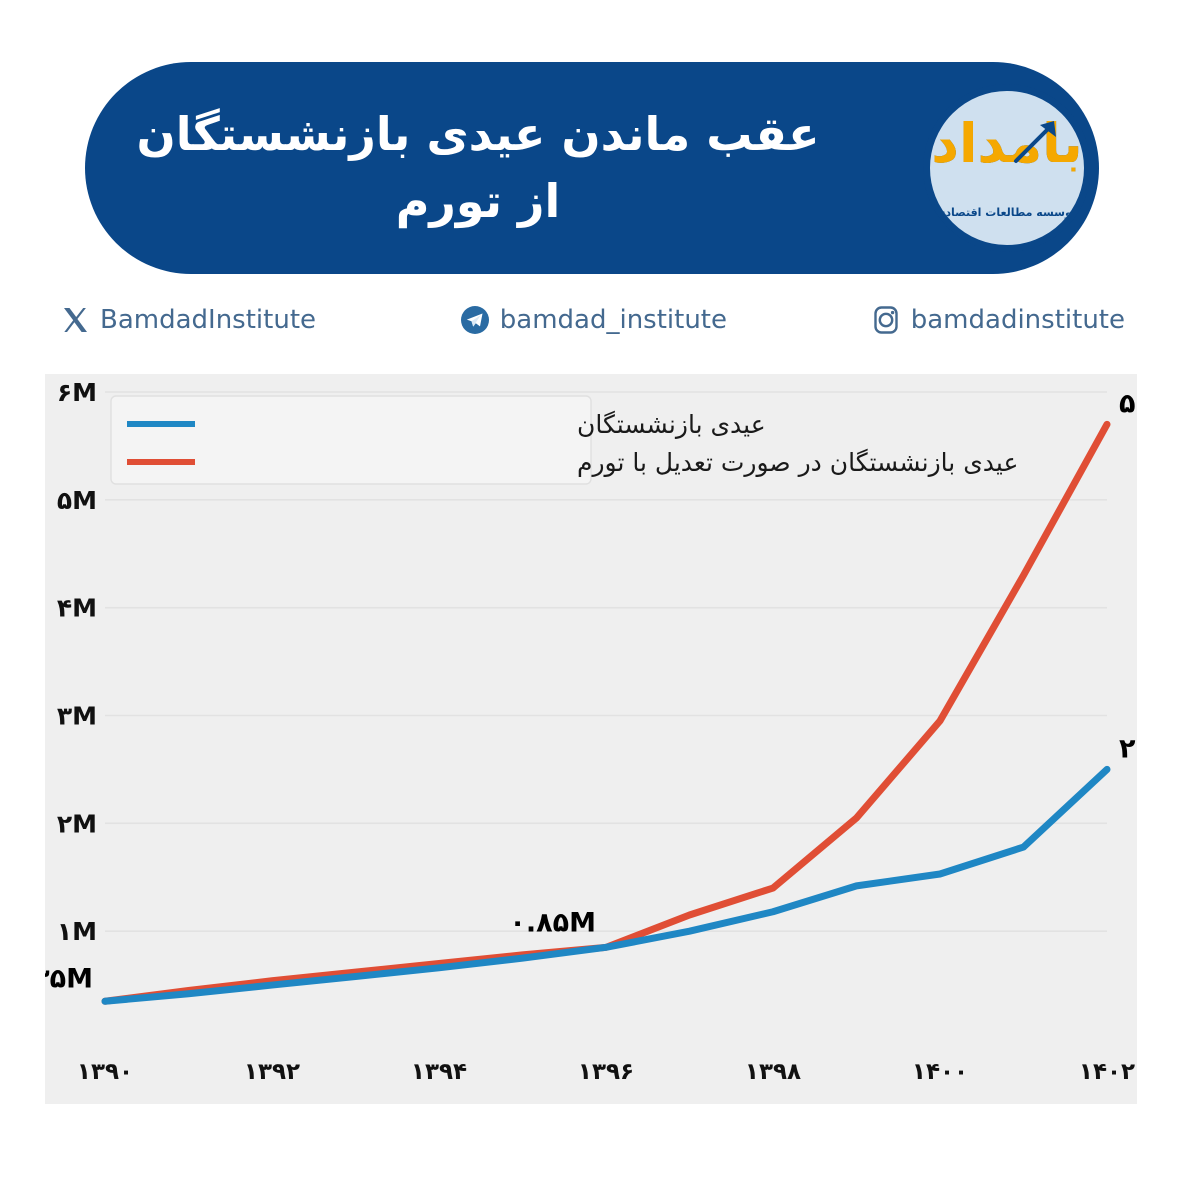 The height and width of the screenshot is (1181, 1181). Describe the element at coordinates (613, 320) in the screenshot. I see `telegram-handle: bamdad_institute` at that location.